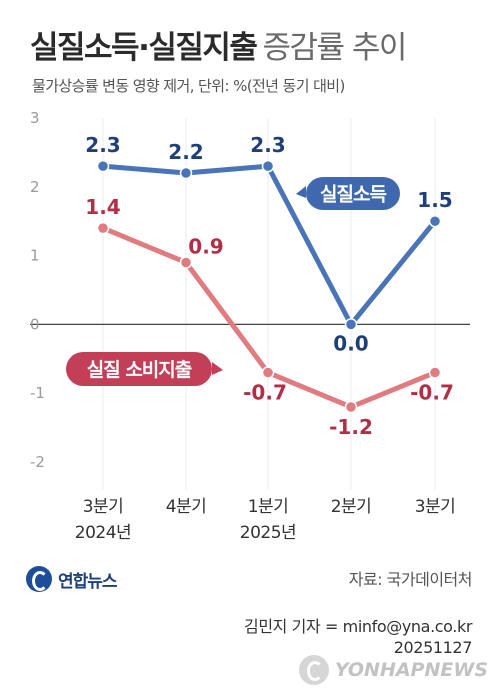 Image resolution: width=500 pixels, height=700 pixels. What do you see at coordinates (268, 507) in the screenshot?
I see `x-tick-label: 1분기` at bounding box center [268, 507].